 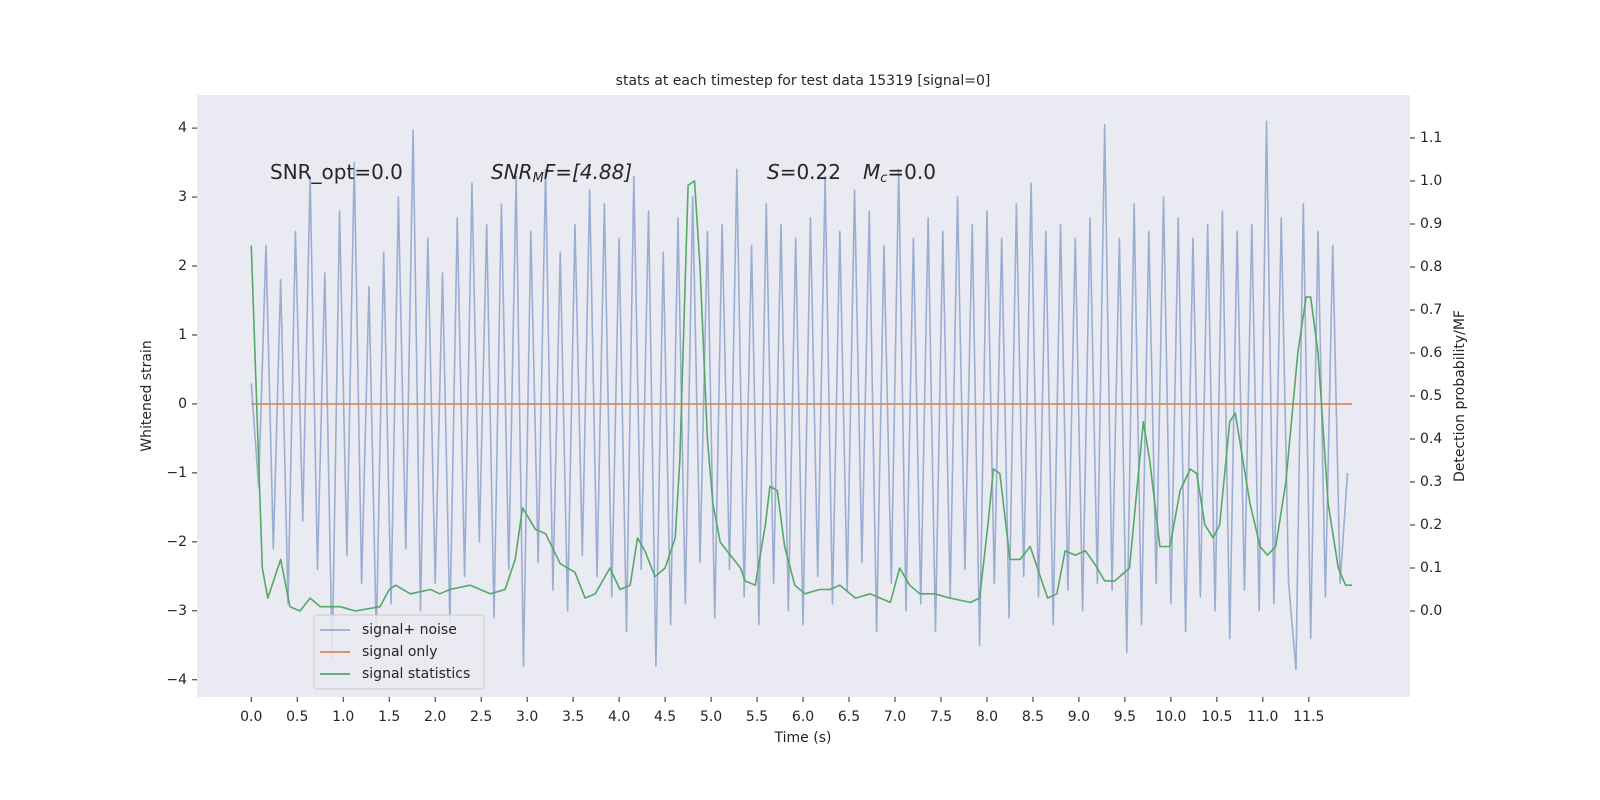 What do you see at coordinates (1431, 439) in the screenshot?
I see `y2-tick-label: 0.4` at bounding box center [1431, 439].